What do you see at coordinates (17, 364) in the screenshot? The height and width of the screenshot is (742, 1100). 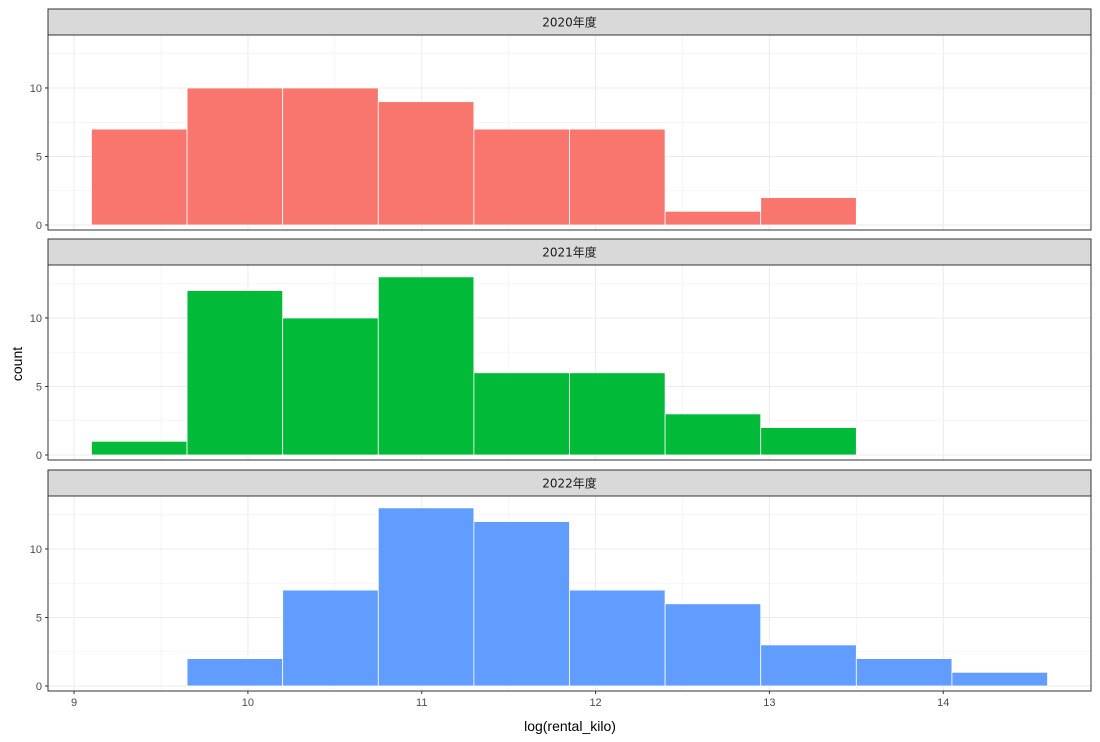 I see `y-axis-title: count` at bounding box center [17, 364].